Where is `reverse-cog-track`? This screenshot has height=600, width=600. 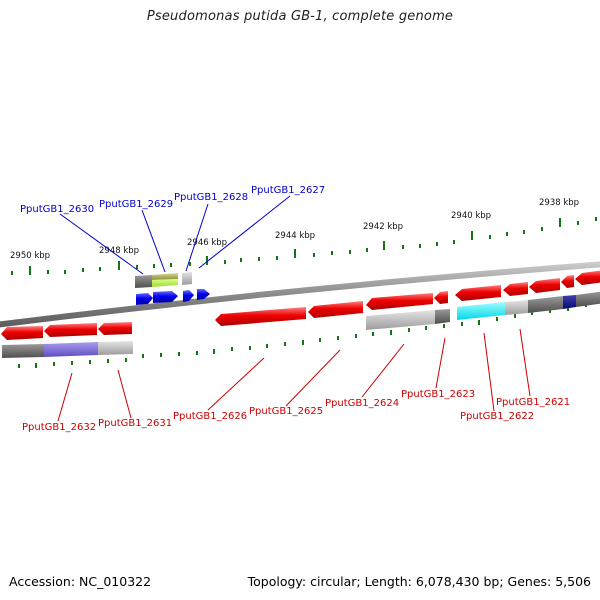 reverse-cog-track is located at coordinates (301, 324).